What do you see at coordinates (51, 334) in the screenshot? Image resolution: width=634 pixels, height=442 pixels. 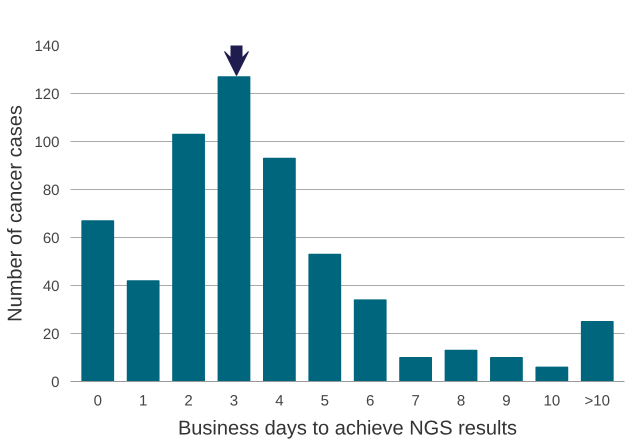 I see `y-tick-label: 20` at bounding box center [51, 334].